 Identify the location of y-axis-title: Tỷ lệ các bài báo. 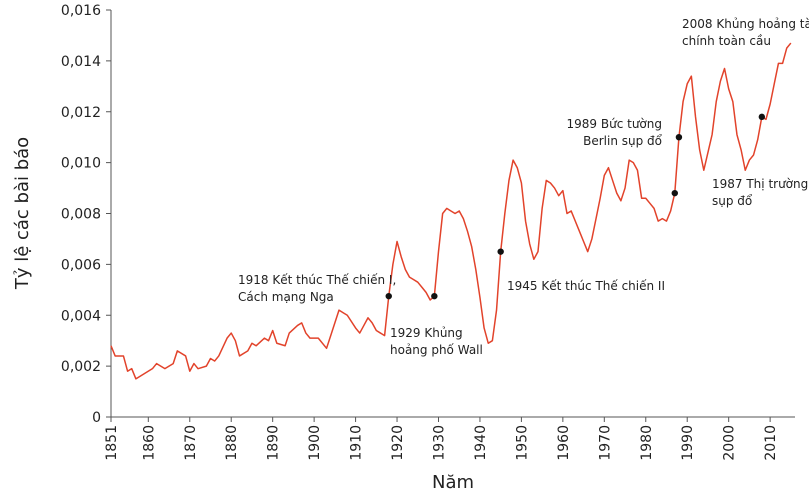
(22, 213).